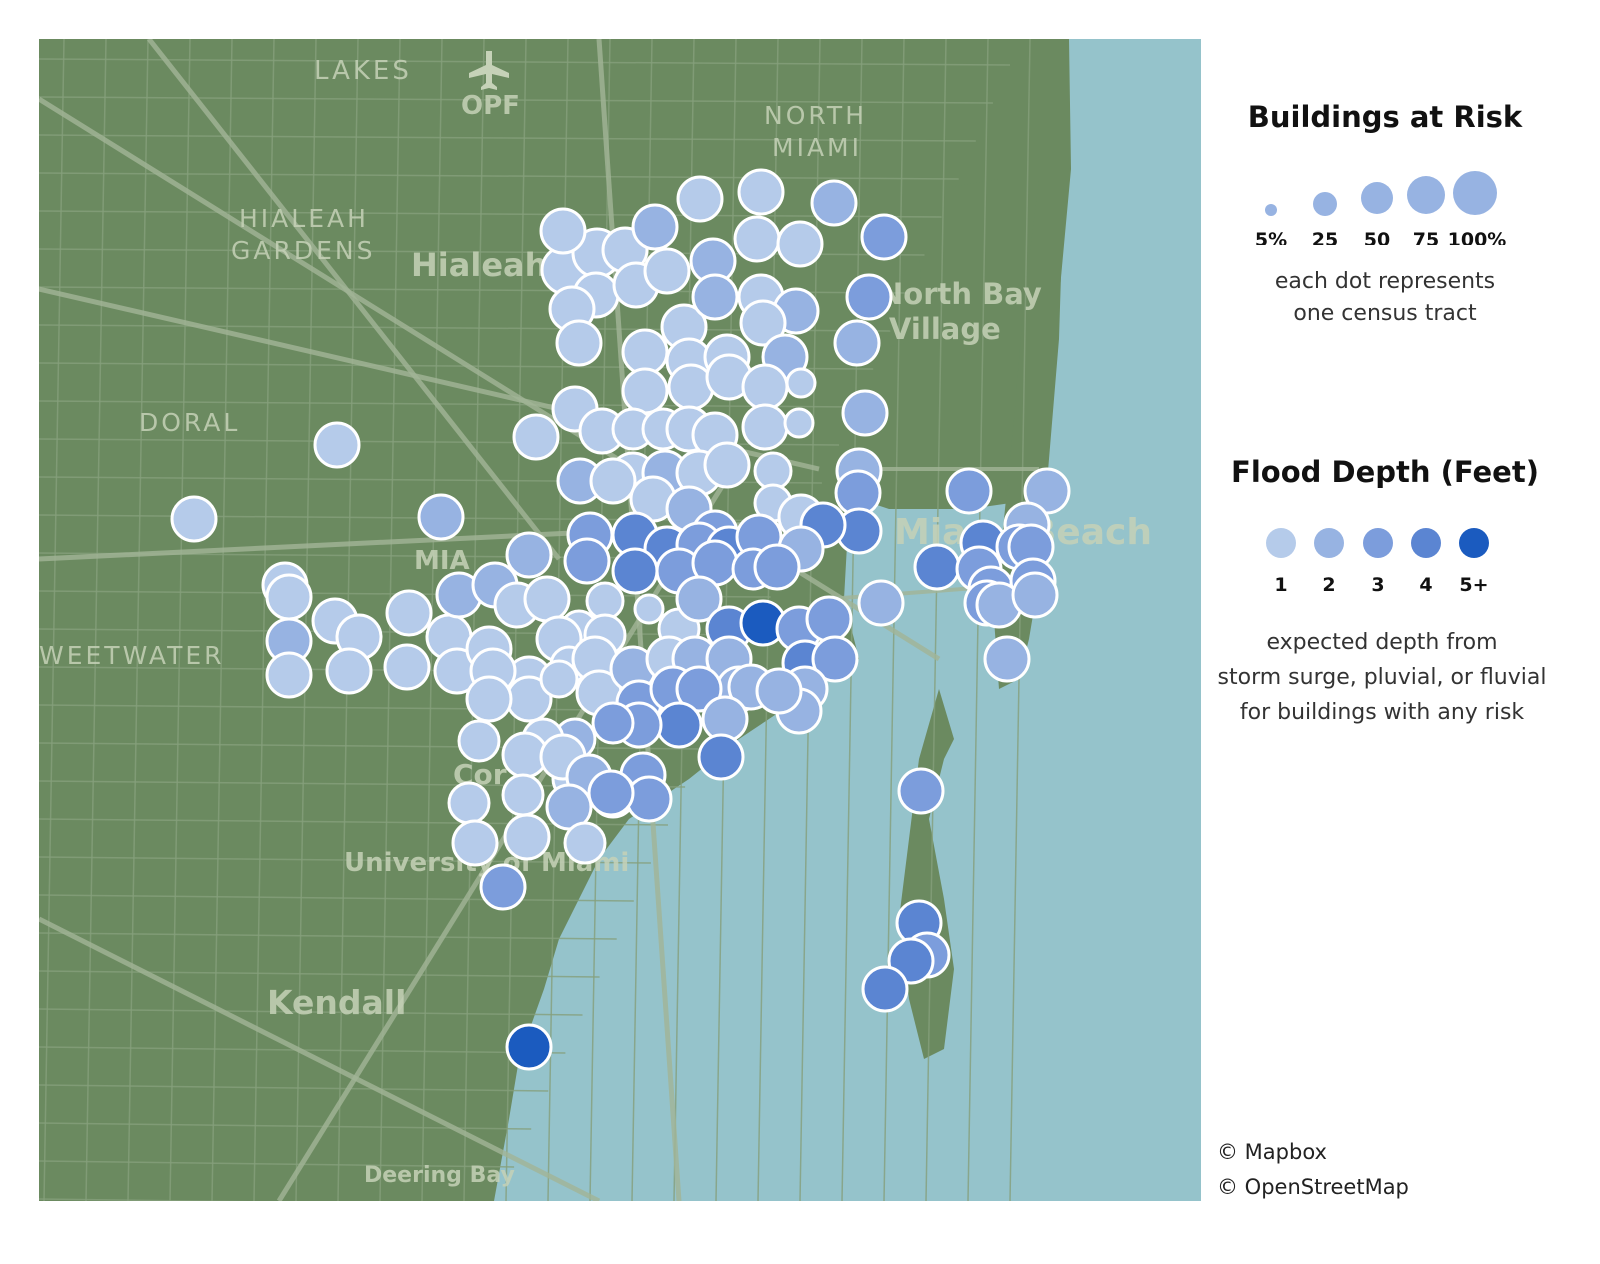 This screenshot has width=1600, height=1264. What do you see at coordinates (817, 147) in the screenshot?
I see `place-label-miami: MIAMI` at bounding box center [817, 147].